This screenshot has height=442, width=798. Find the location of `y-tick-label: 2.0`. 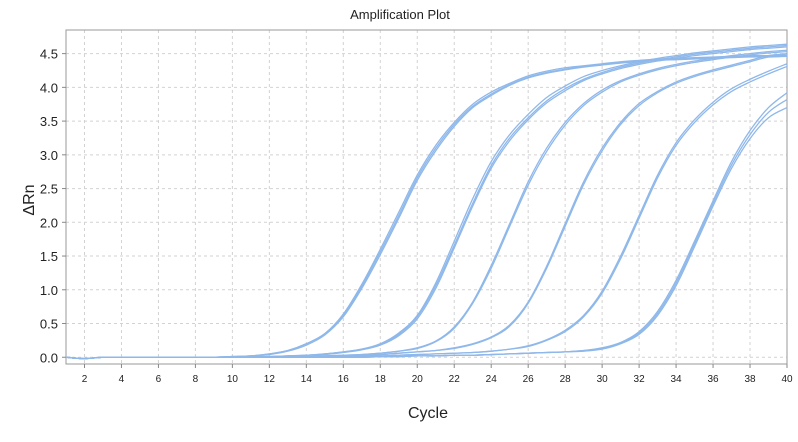

y-tick-label: 2.0 is located at coordinates (49, 222).